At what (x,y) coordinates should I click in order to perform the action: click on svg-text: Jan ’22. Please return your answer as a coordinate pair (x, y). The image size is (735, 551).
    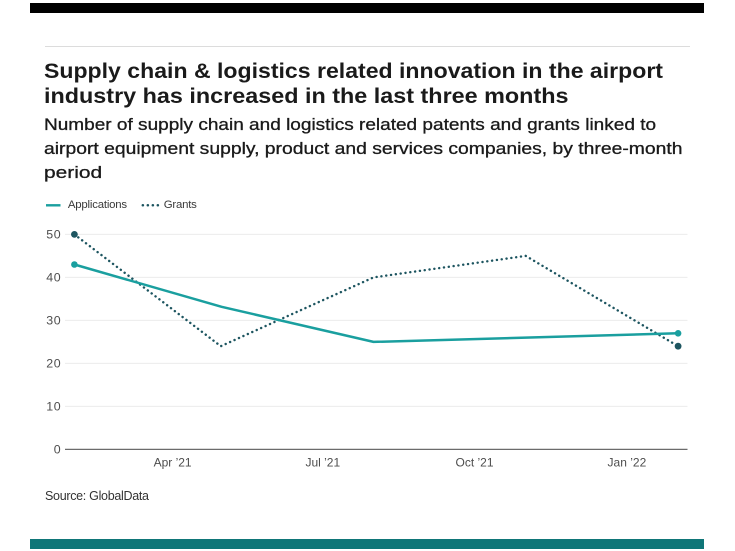
    Looking at the image, I should click on (627, 462).